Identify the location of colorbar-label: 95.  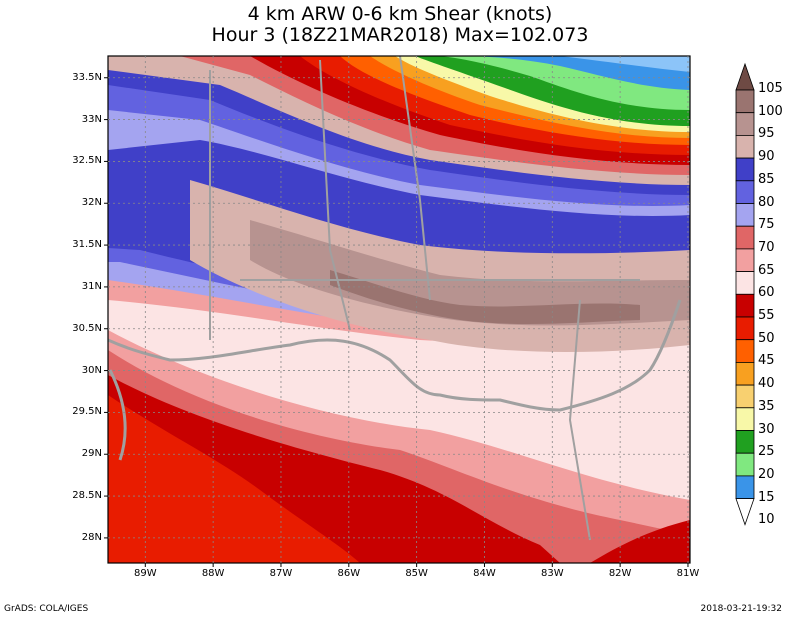
(766, 134).